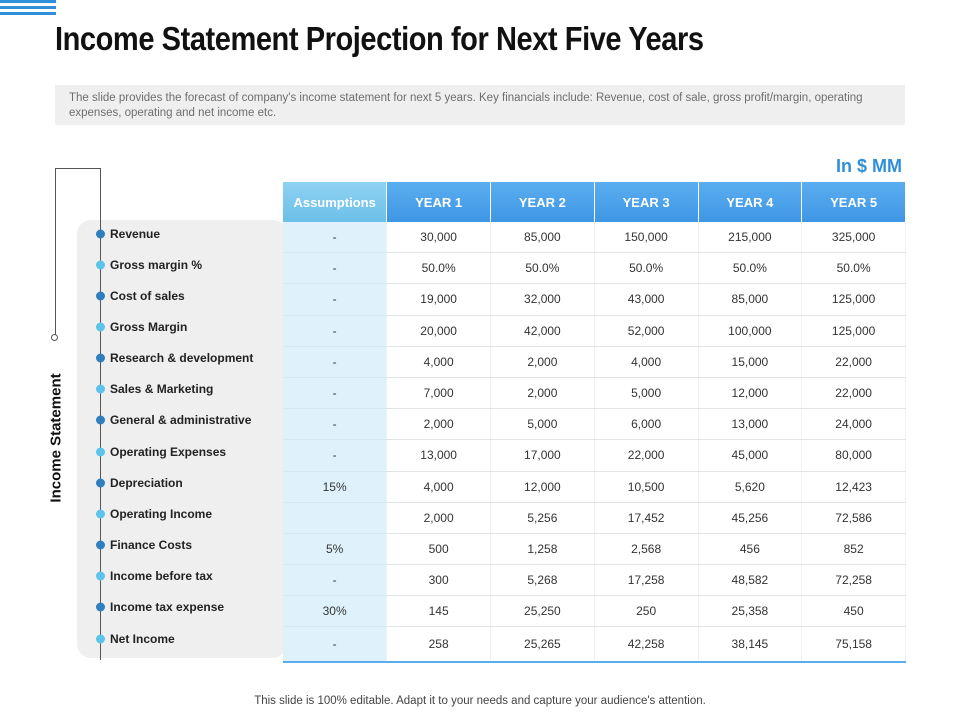  What do you see at coordinates (182, 358) in the screenshot?
I see `row-label: Research & development` at bounding box center [182, 358].